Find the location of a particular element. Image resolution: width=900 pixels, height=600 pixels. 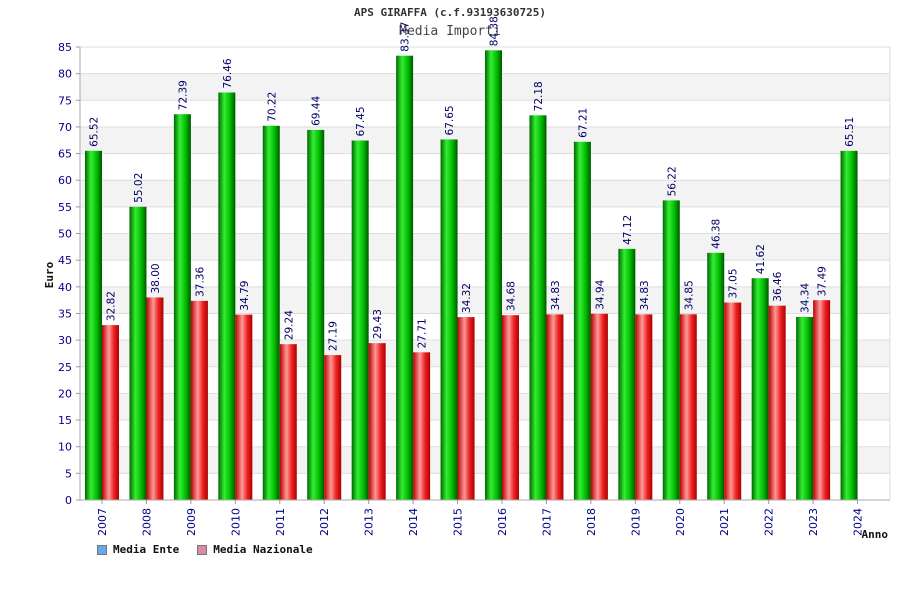

data-label: 72.39 is located at coordinates (183, 95).